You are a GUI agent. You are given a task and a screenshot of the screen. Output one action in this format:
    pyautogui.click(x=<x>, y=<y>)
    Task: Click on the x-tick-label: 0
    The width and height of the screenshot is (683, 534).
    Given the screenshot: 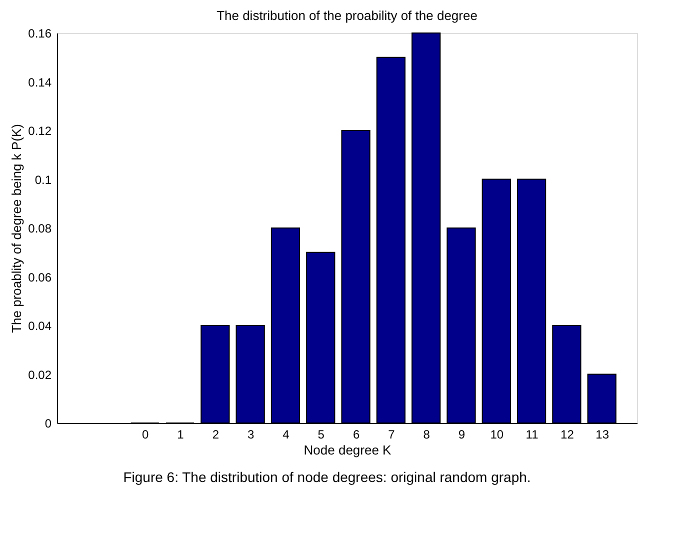 What is the action you would take?
    pyautogui.click(x=146, y=435)
    